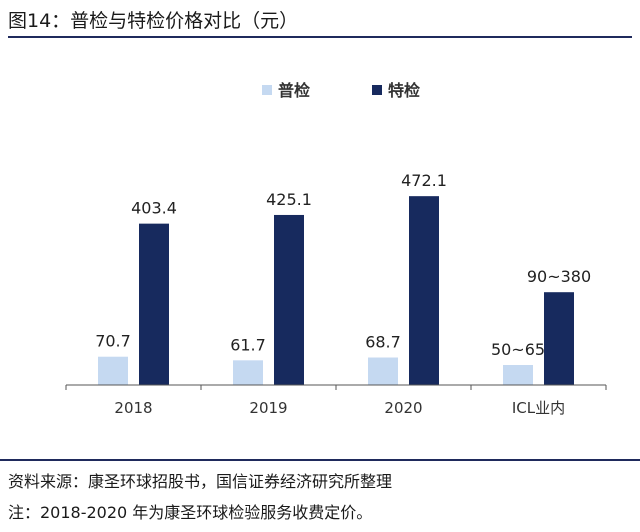 The width and height of the screenshot is (640, 532). Describe the element at coordinates (559, 276) in the screenshot. I see `data-label-1-3: 90~380` at that location.